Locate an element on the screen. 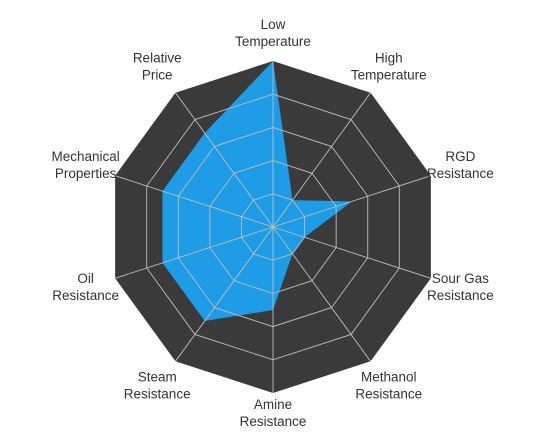 This screenshot has width=541, height=446. axis-label-9: Relative Price is located at coordinates (157, 67).